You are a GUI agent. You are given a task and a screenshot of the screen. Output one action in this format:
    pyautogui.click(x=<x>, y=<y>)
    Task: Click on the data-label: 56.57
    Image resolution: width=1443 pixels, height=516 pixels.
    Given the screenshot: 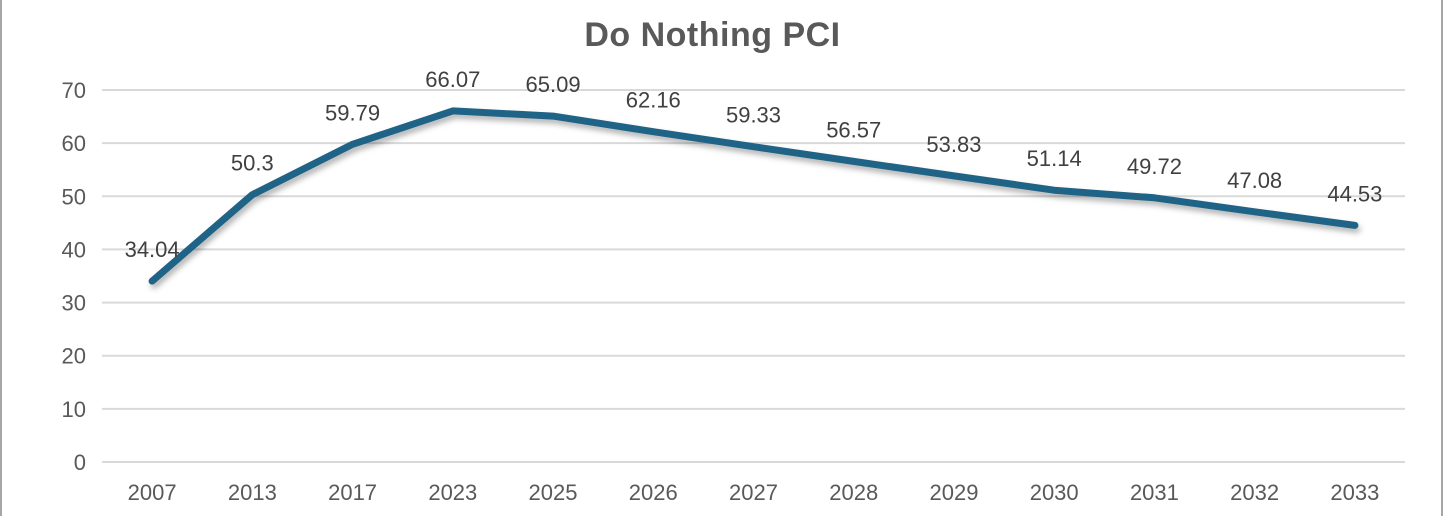 What is the action you would take?
    pyautogui.click(x=853, y=129)
    